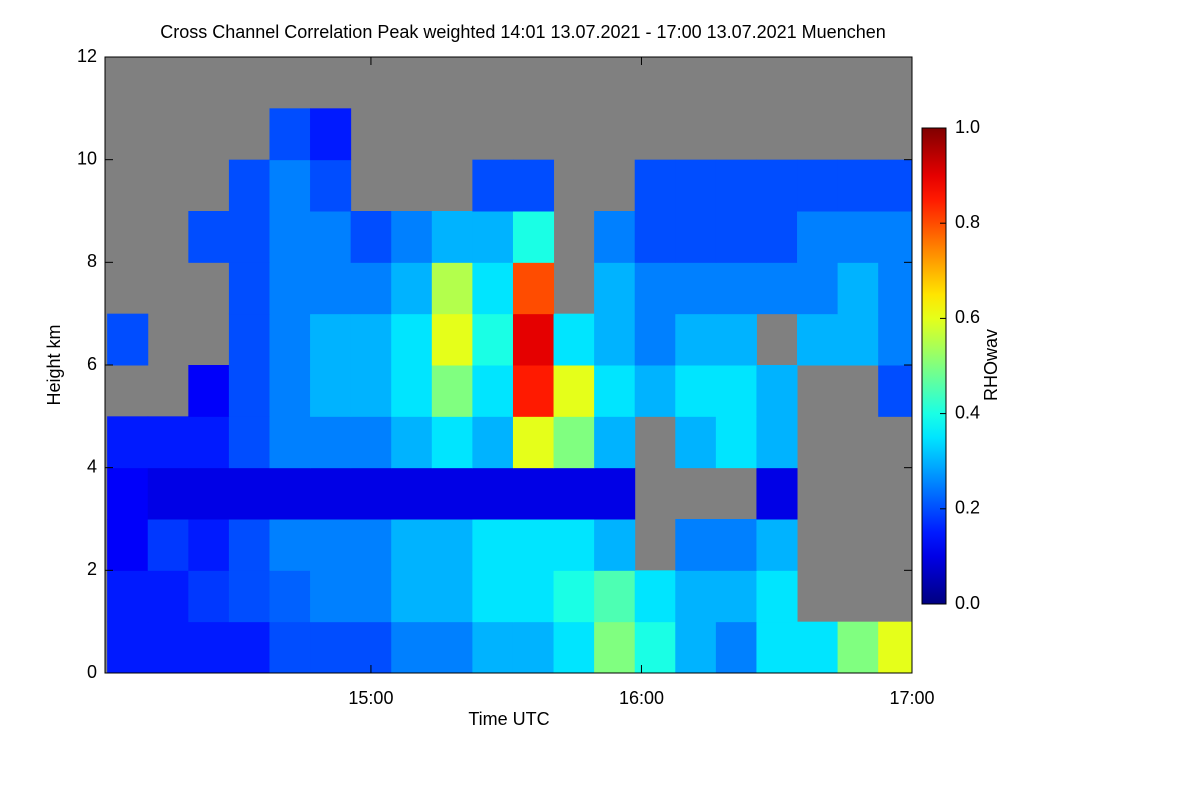 This screenshot has height=805, width=1200. Describe the element at coordinates (967, 222) in the screenshot. I see `colorbar-tick-label: 0.8` at that location.